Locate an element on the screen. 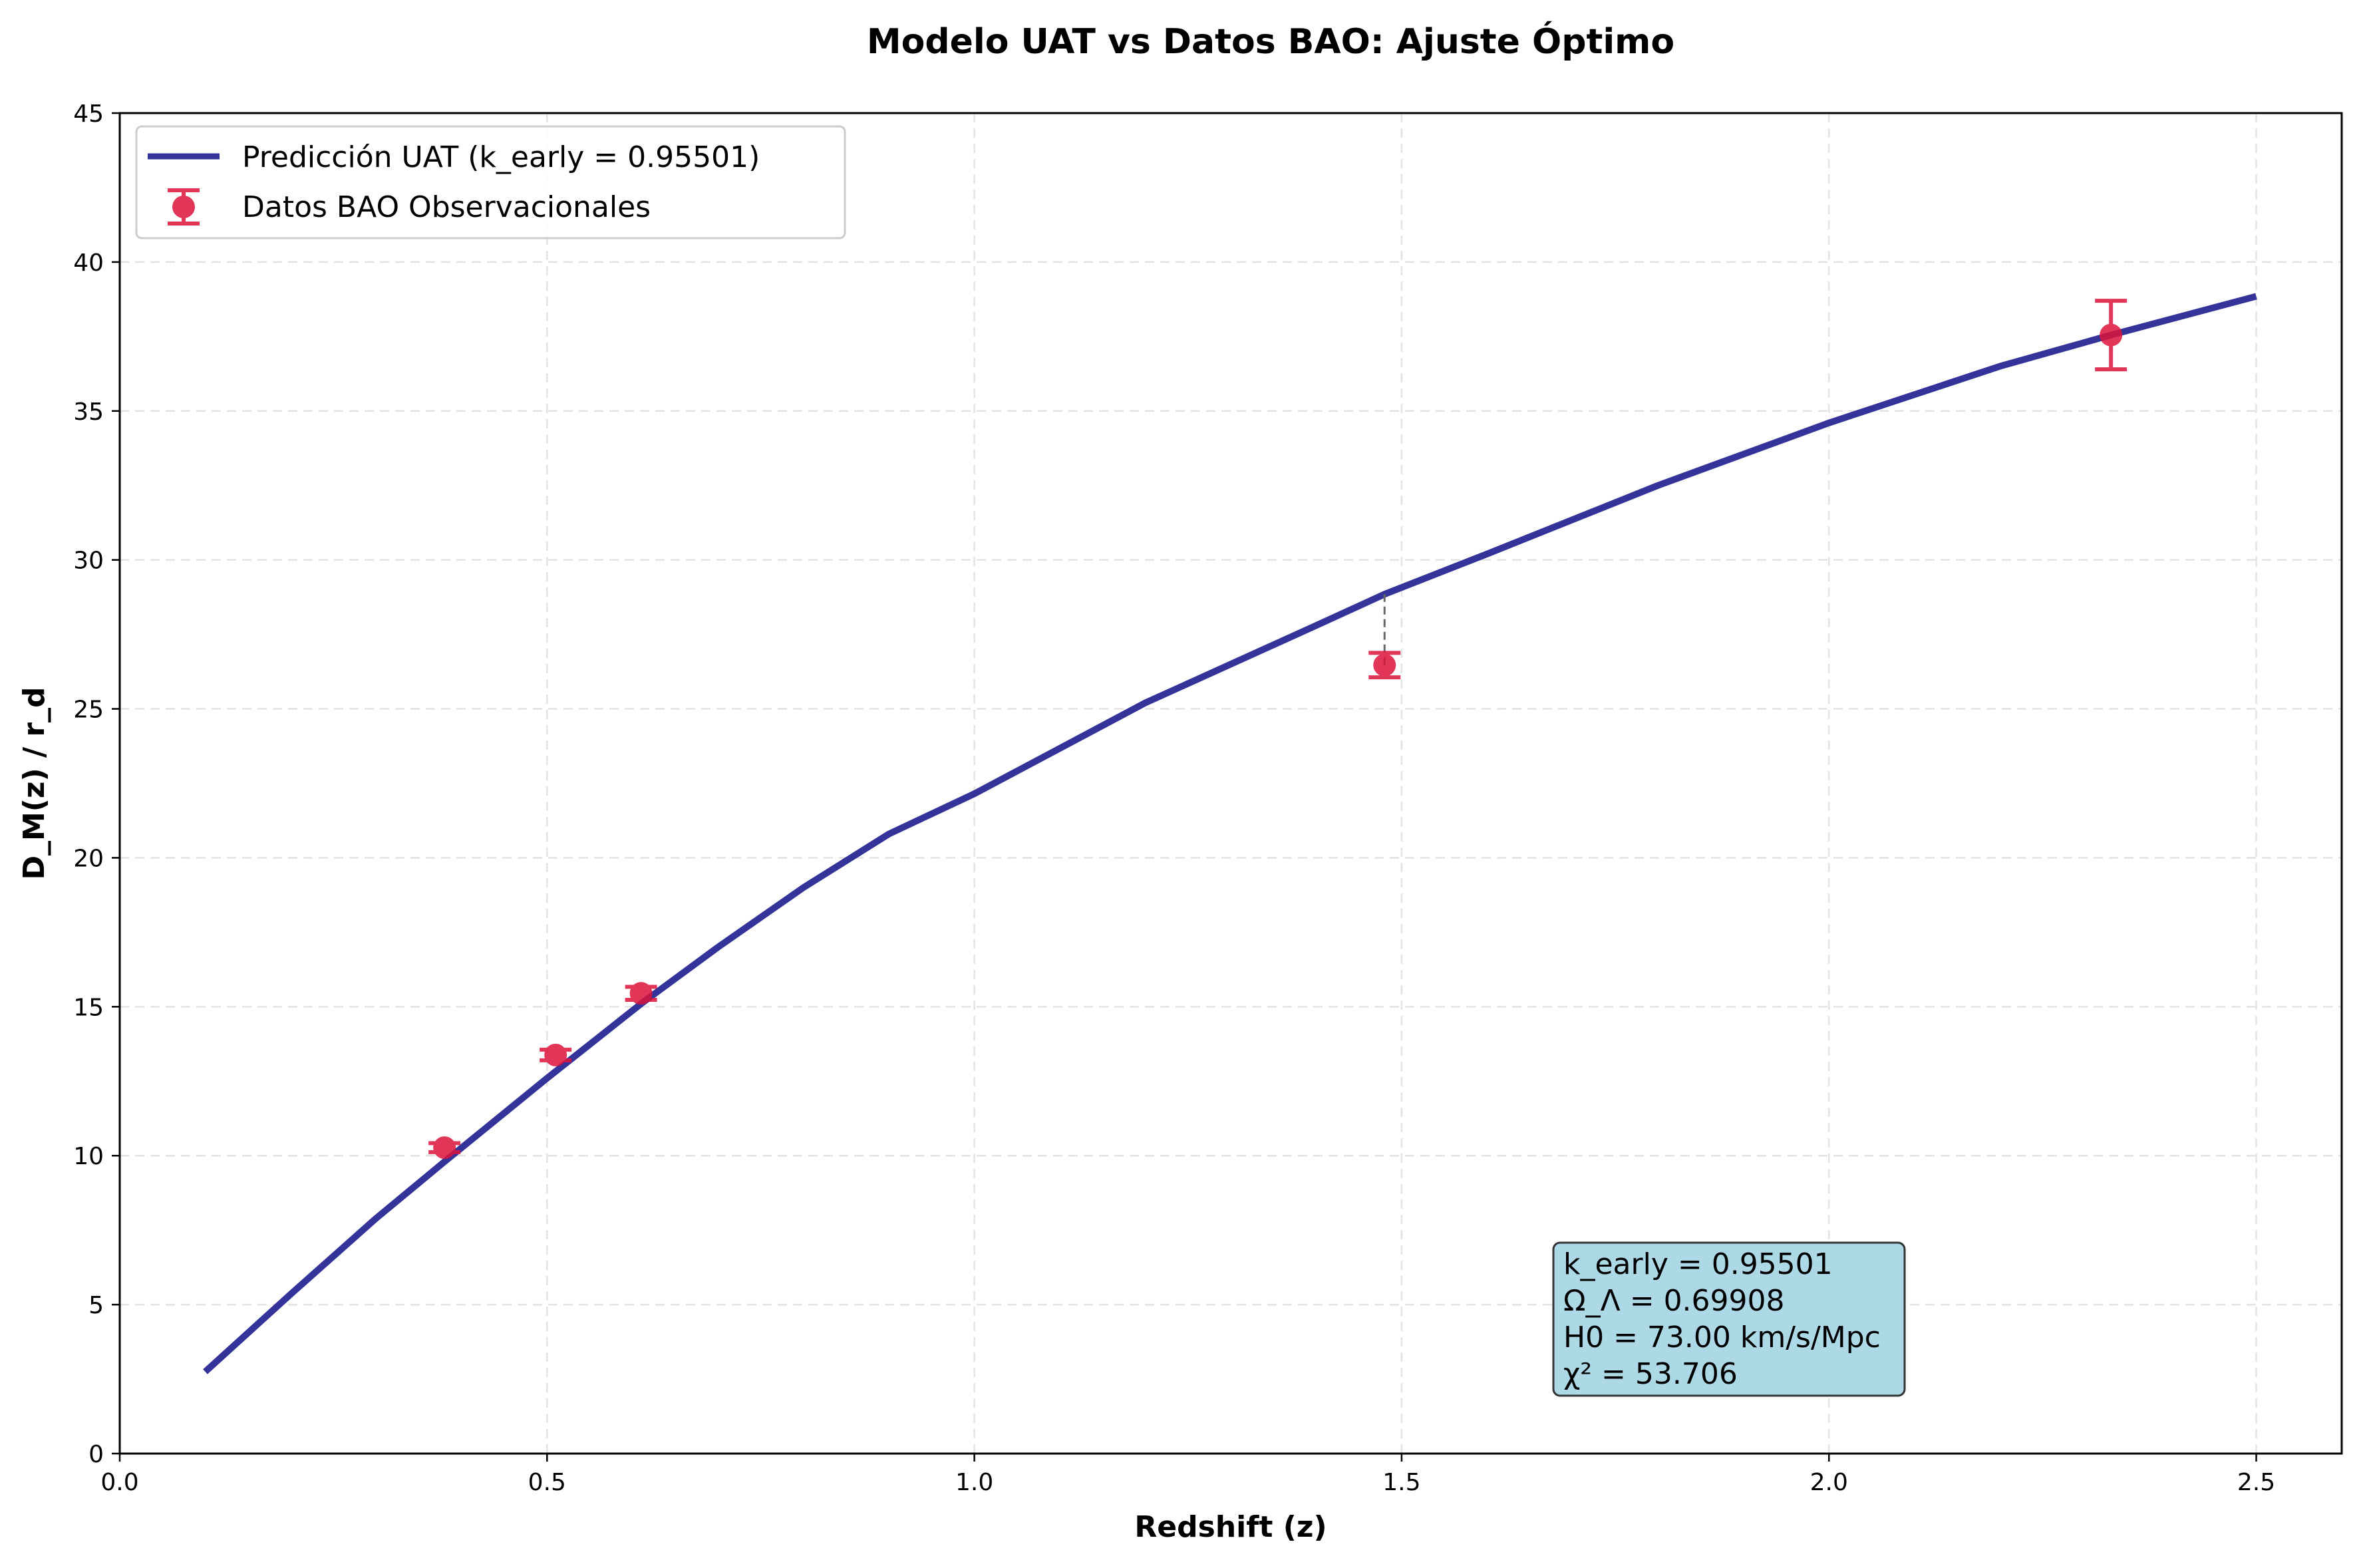 This screenshot has width=2363, height=1568. stats-box-background is located at coordinates (1729, 1319).